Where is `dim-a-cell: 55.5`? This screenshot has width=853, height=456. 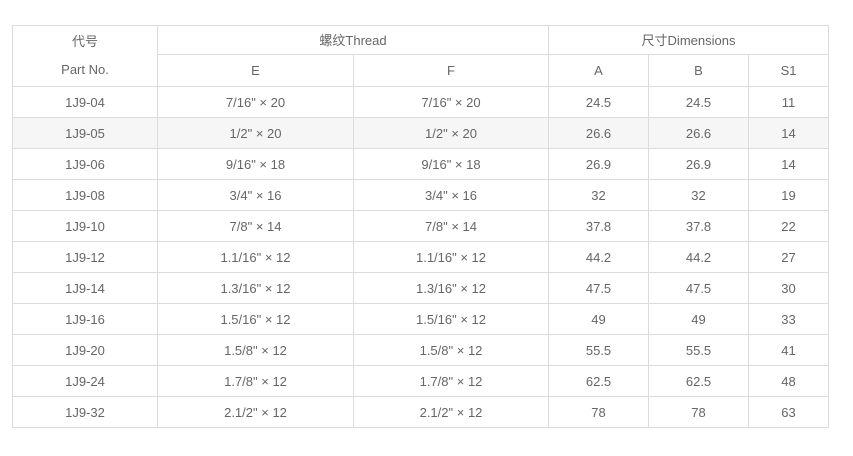 dim-a-cell: 55.5 is located at coordinates (599, 350).